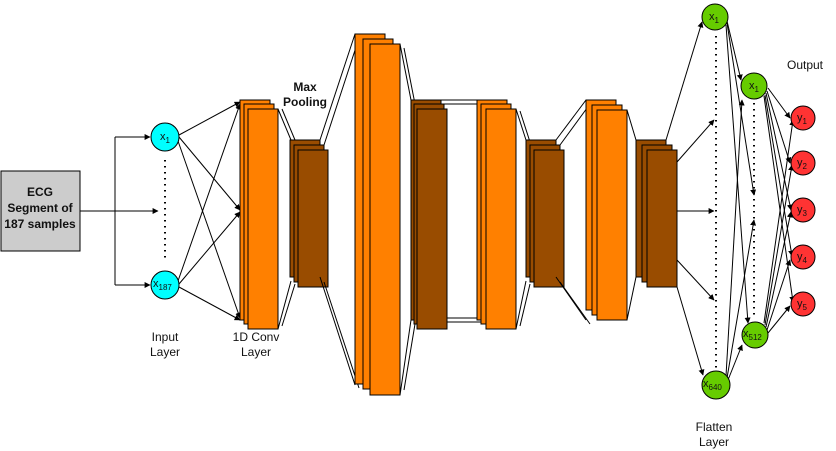 The height and width of the screenshot is (451, 836). Describe the element at coordinates (779, 210) in the screenshot. I see `dense-to-output-edges` at that location.